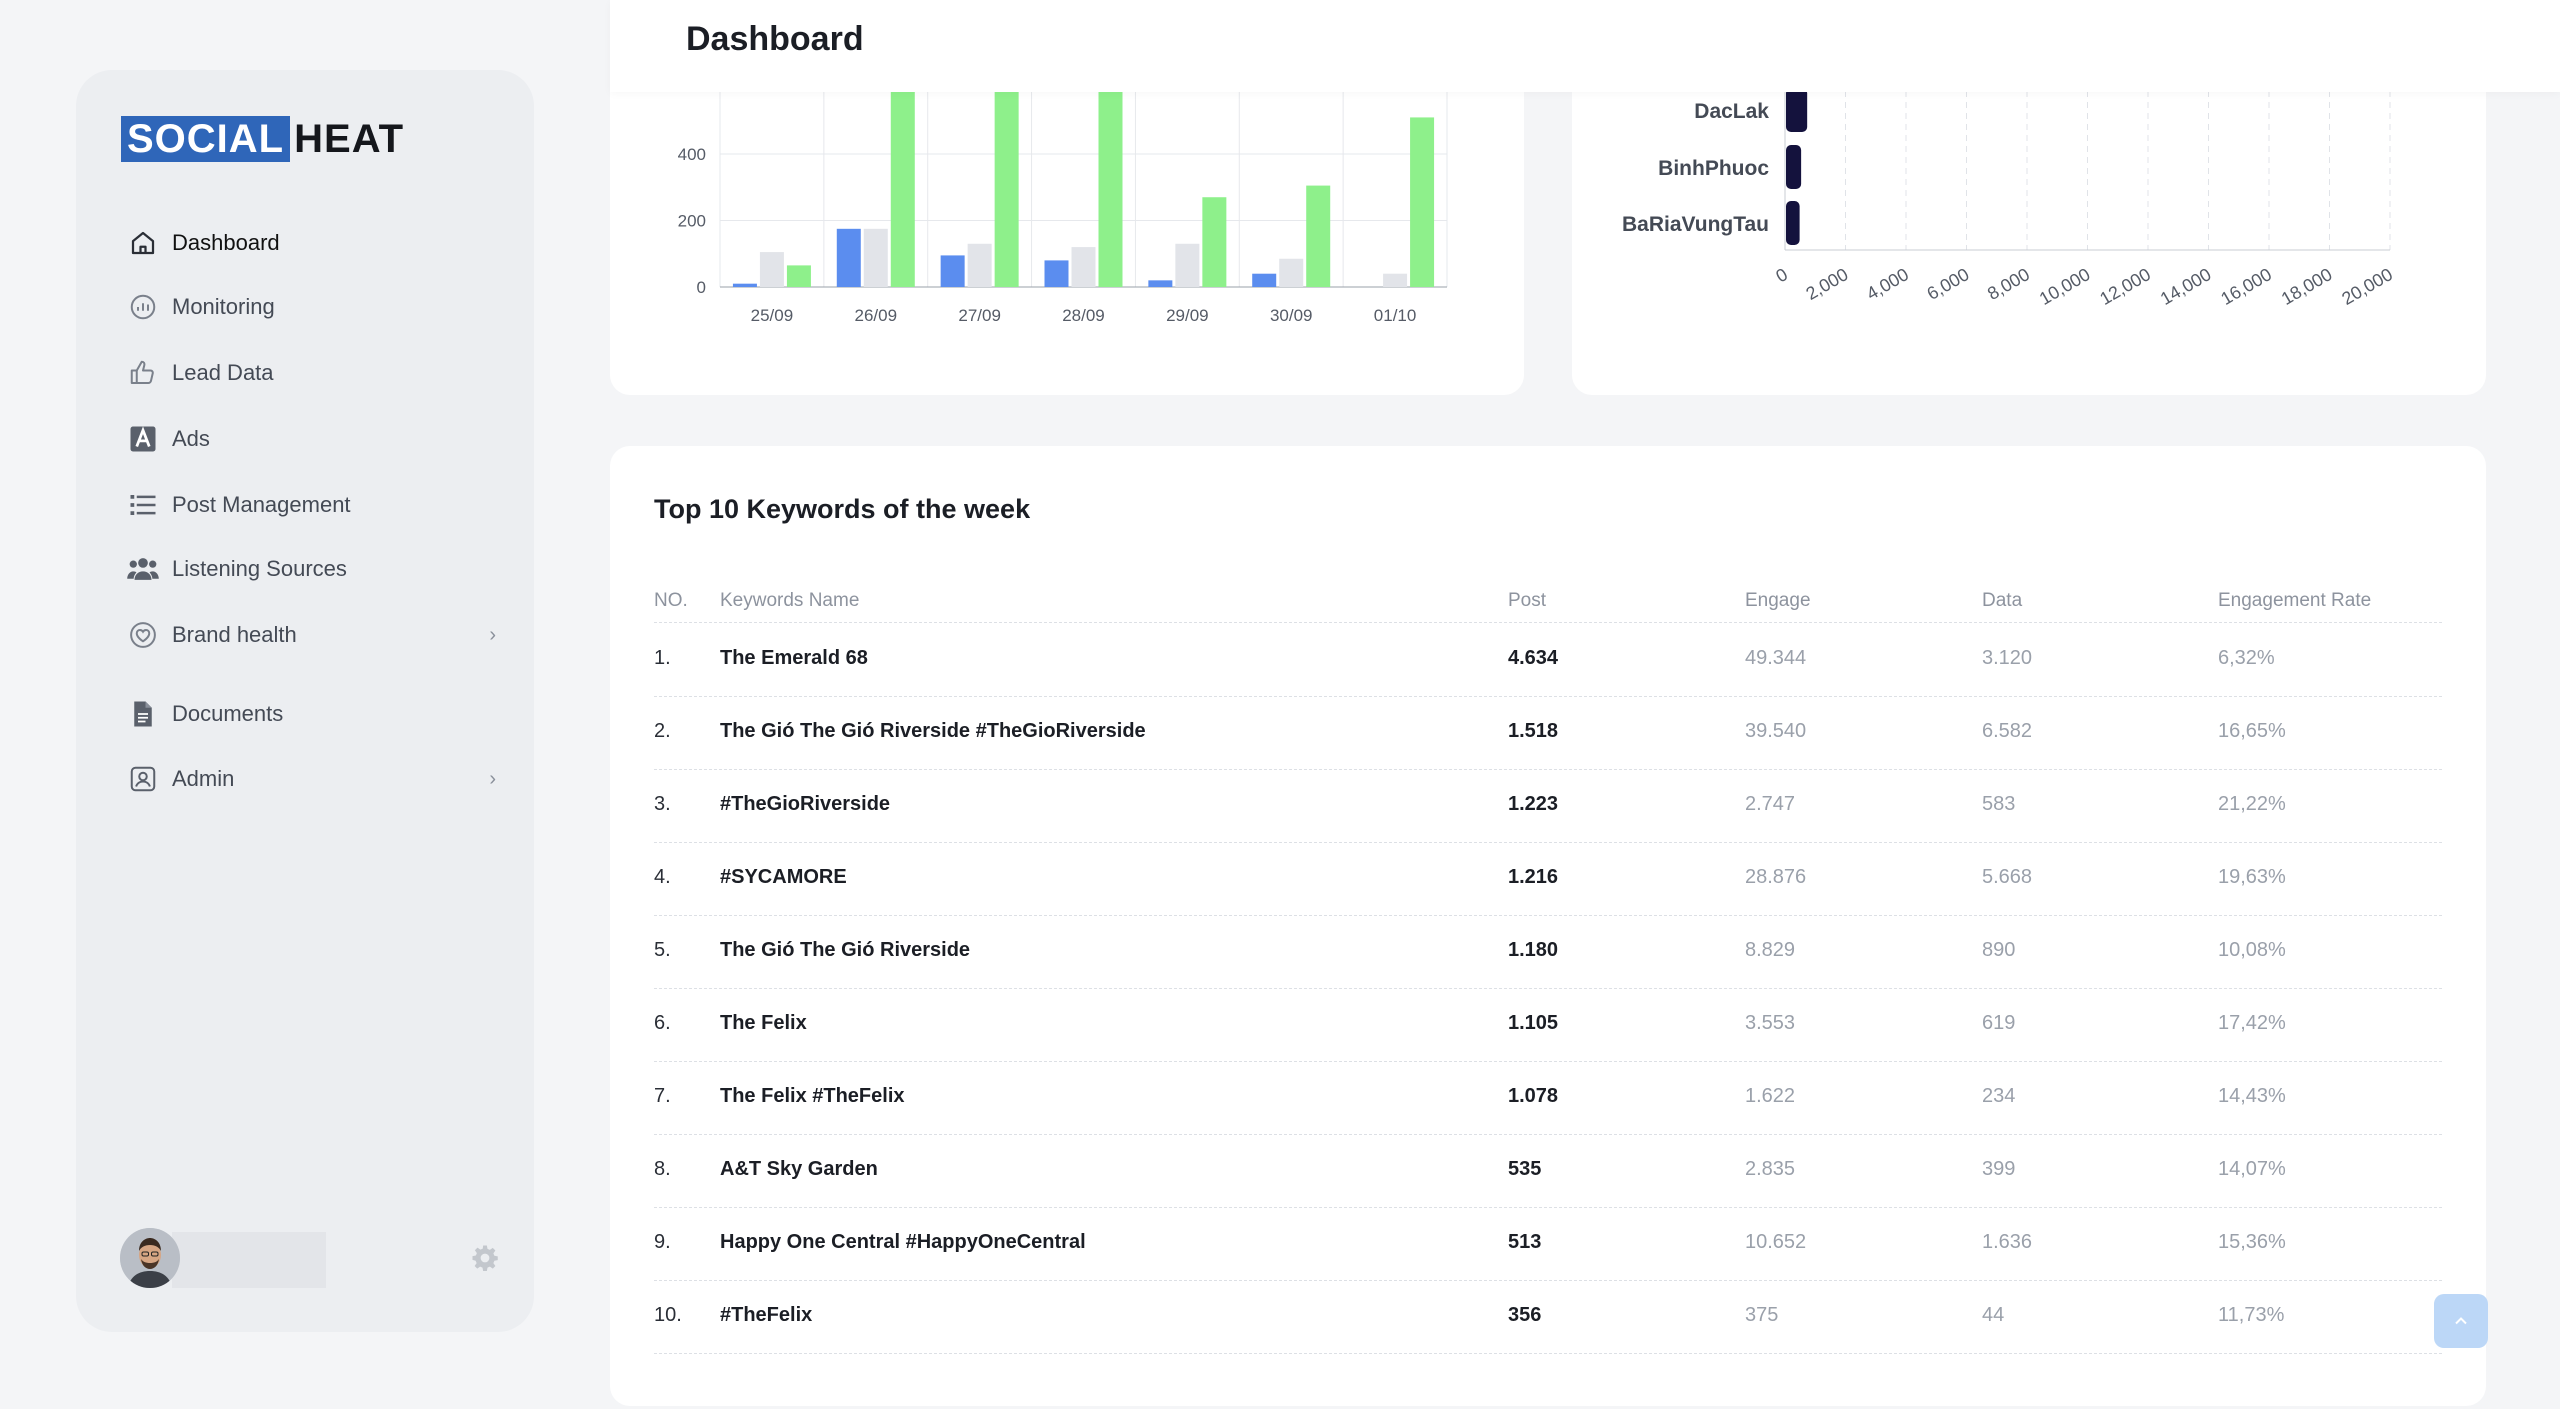  What do you see at coordinates (1160, 283) in the screenshot?
I see `bar-s0-29/09` at bounding box center [1160, 283].